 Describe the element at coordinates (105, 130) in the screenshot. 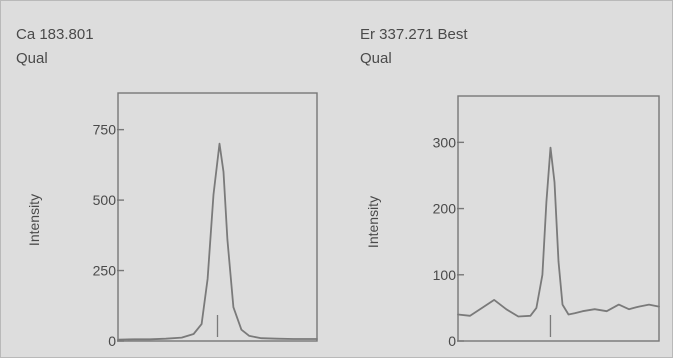

I see `y-tick-label: 750` at that location.